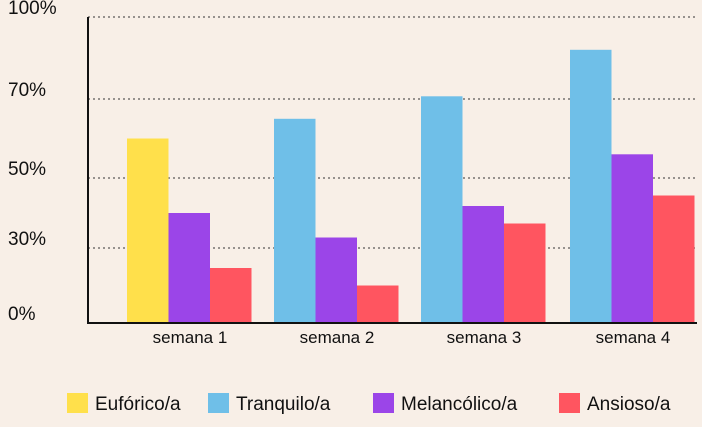  I want to click on bar-3-melanclicoa, so click(483, 264).